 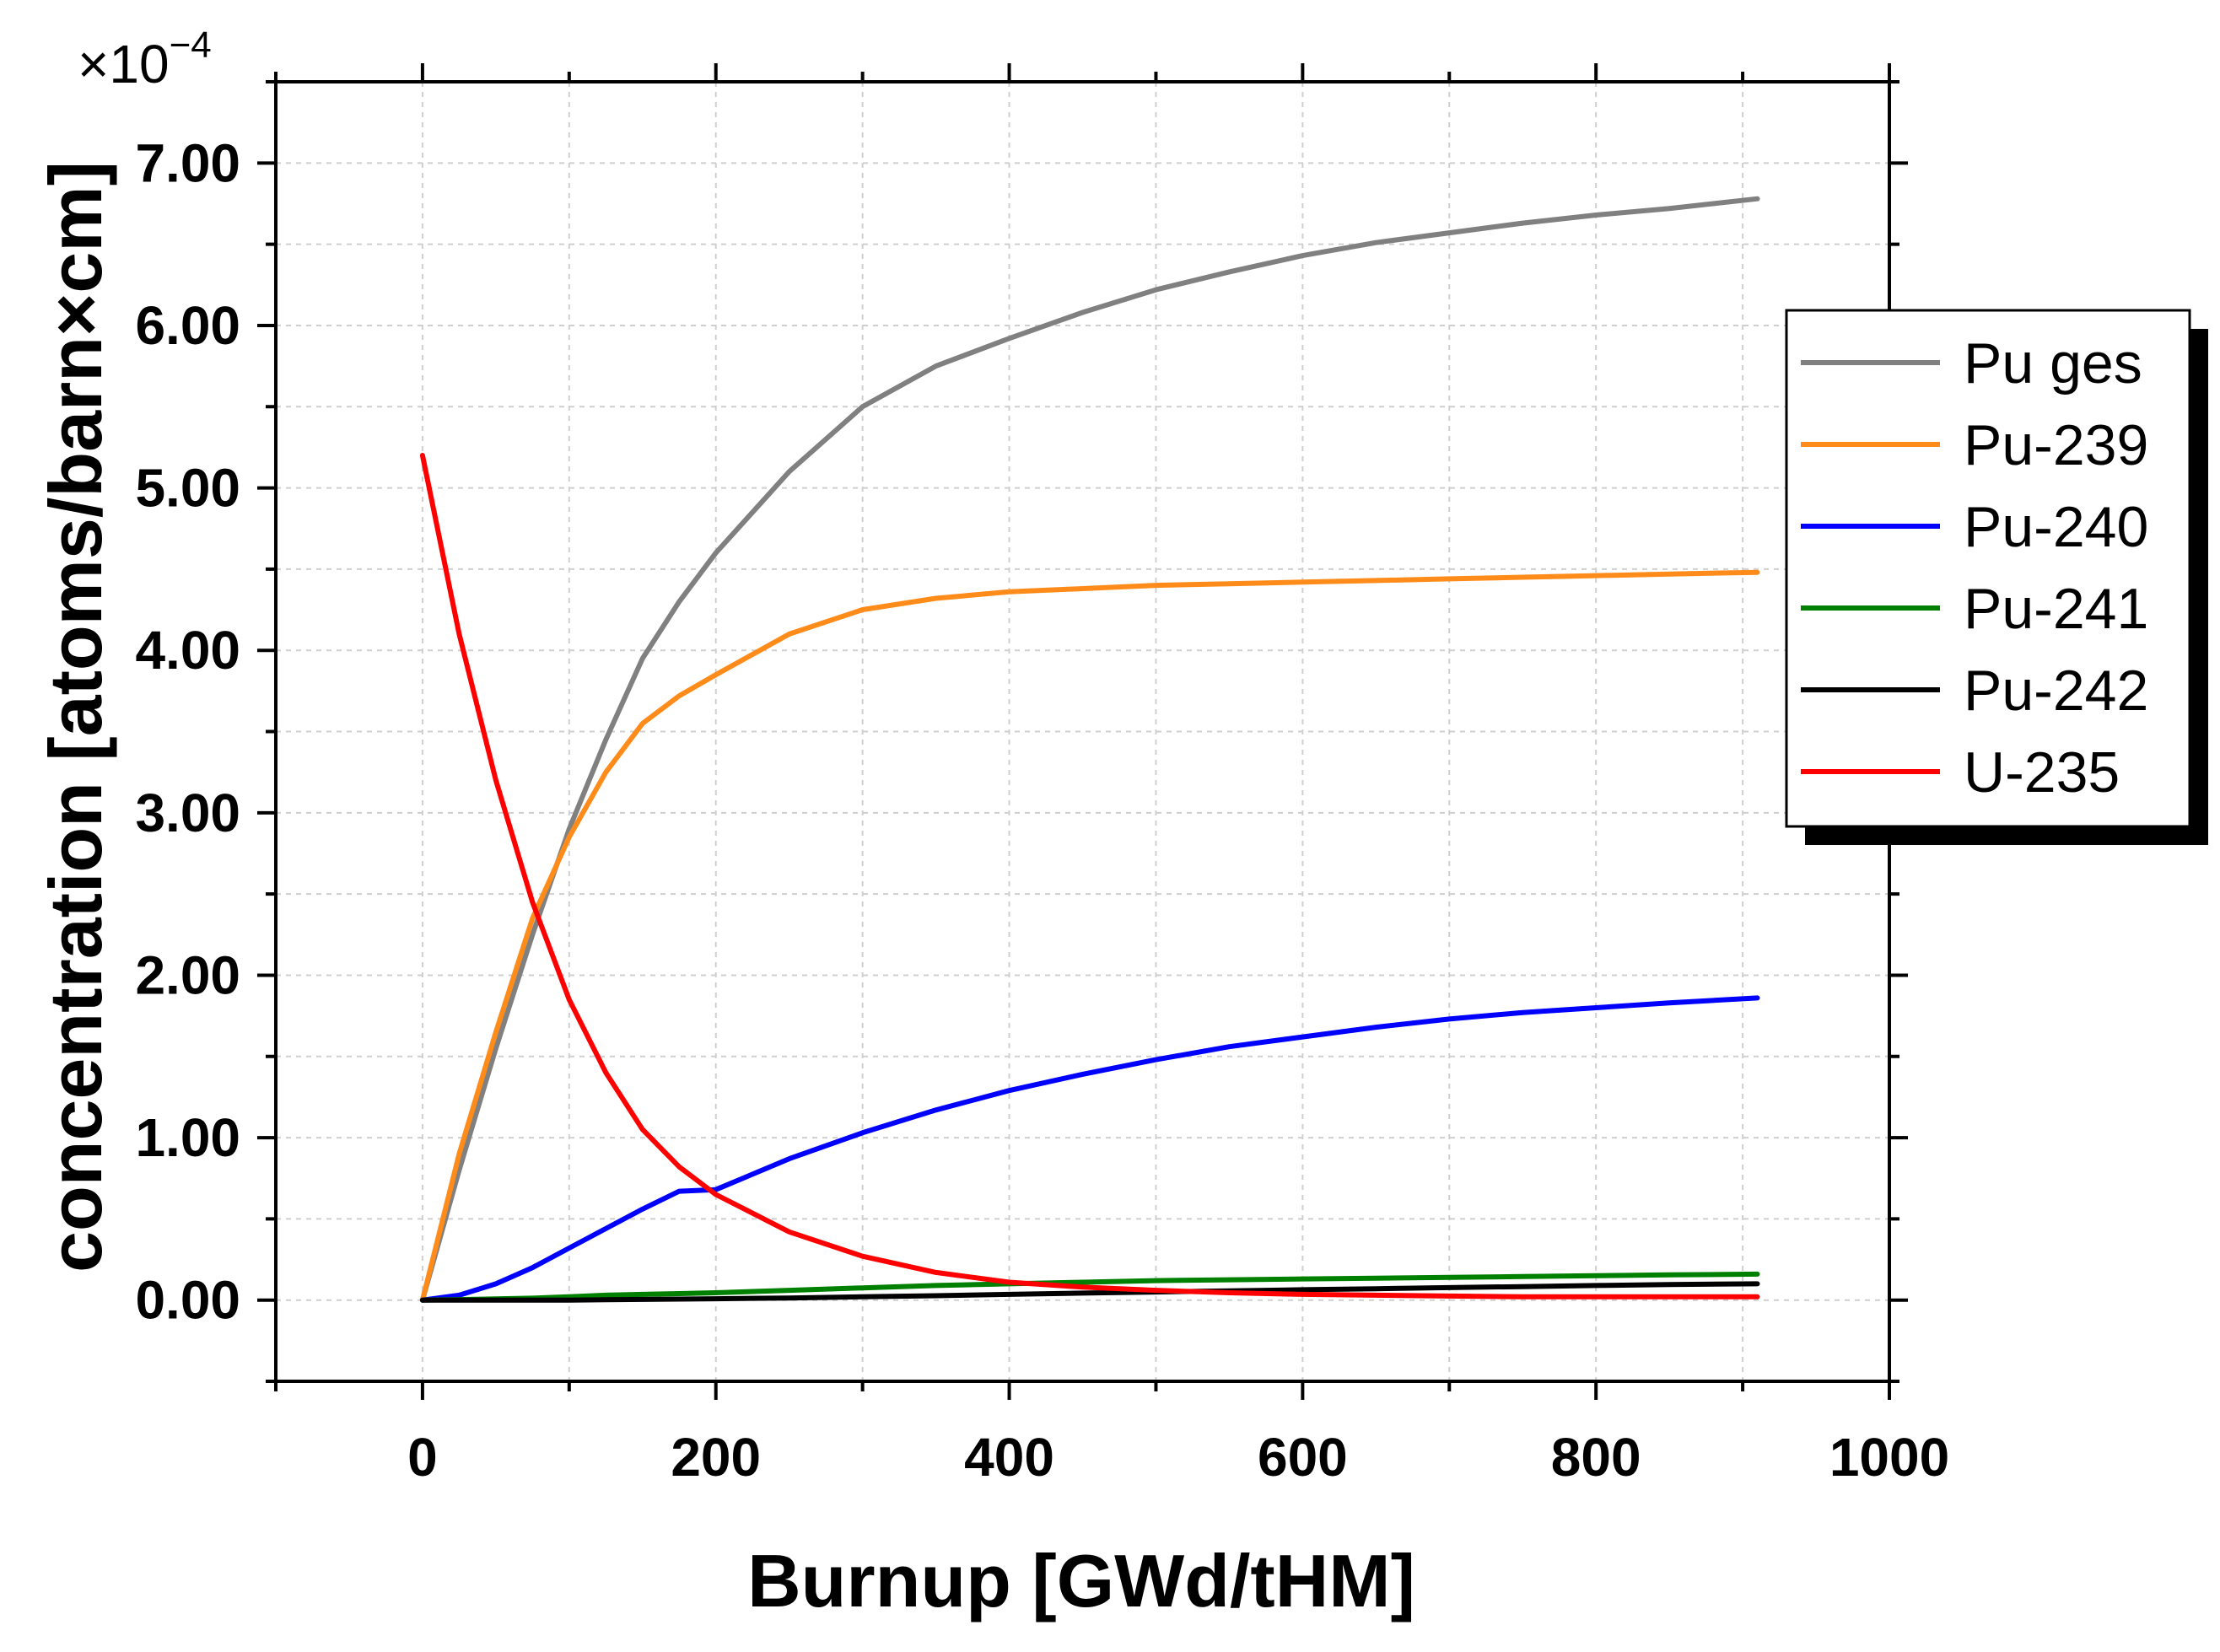 What do you see at coordinates (1009, 1458) in the screenshot?
I see `x-tick-label: 400` at bounding box center [1009, 1458].